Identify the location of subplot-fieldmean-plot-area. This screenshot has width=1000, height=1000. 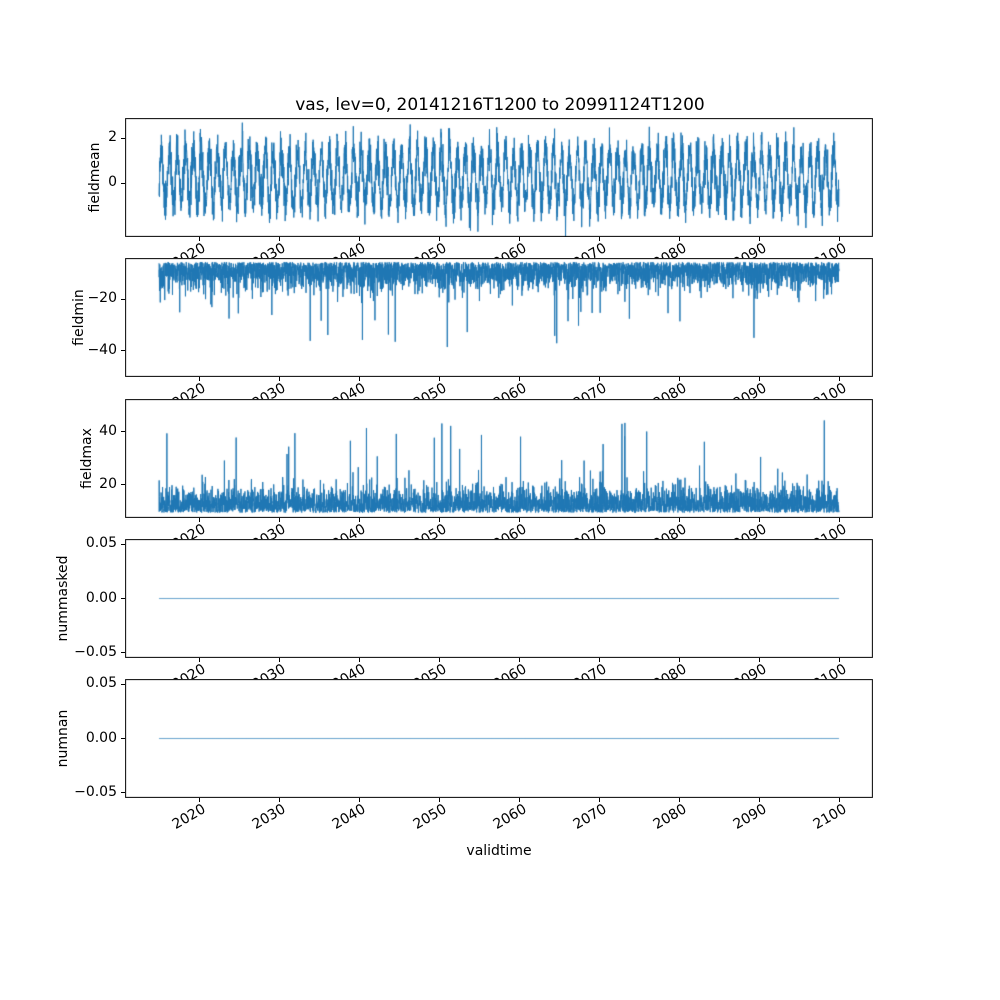
(499, 177).